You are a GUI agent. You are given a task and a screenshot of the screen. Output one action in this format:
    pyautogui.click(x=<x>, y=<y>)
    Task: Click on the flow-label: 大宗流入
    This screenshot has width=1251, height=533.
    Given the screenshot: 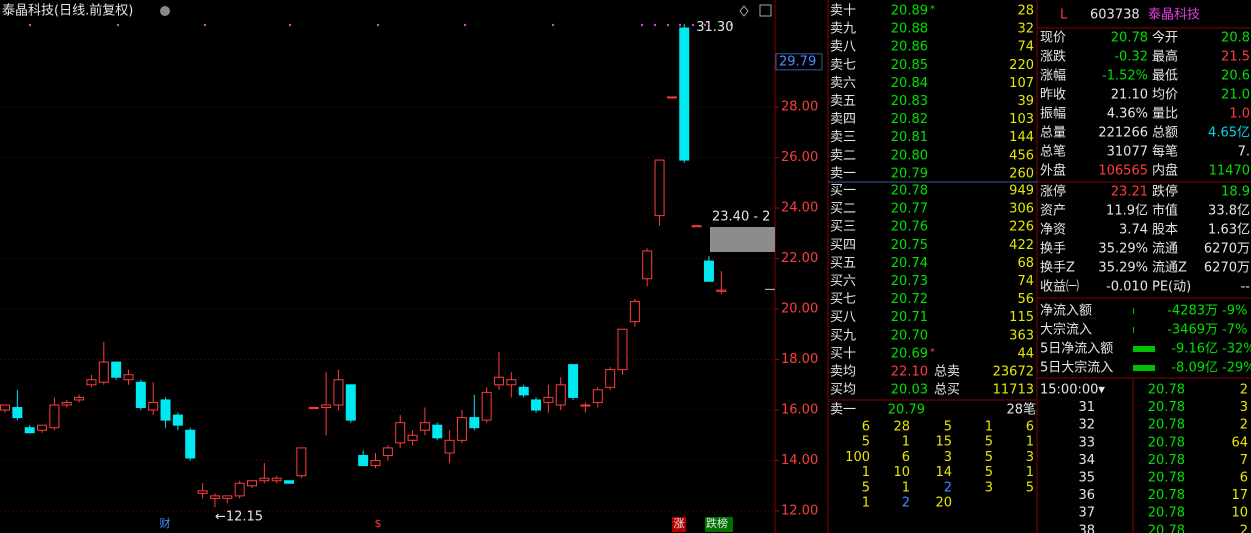 What is the action you would take?
    pyautogui.click(x=1066, y=330)
    